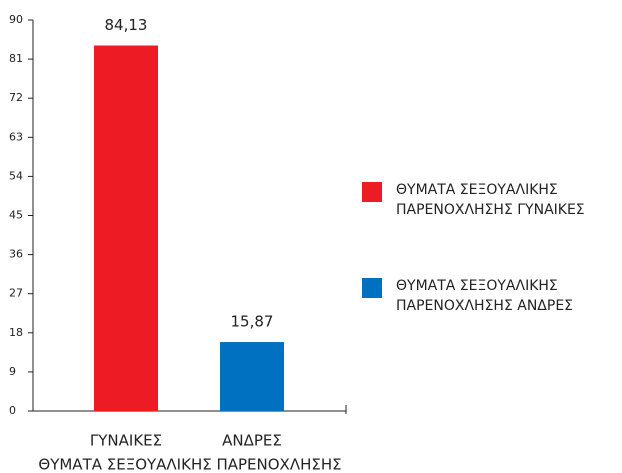 The width and height of the screenshot is (622, 473). I want to click on y-tick-label: 9, so click(12, 371).